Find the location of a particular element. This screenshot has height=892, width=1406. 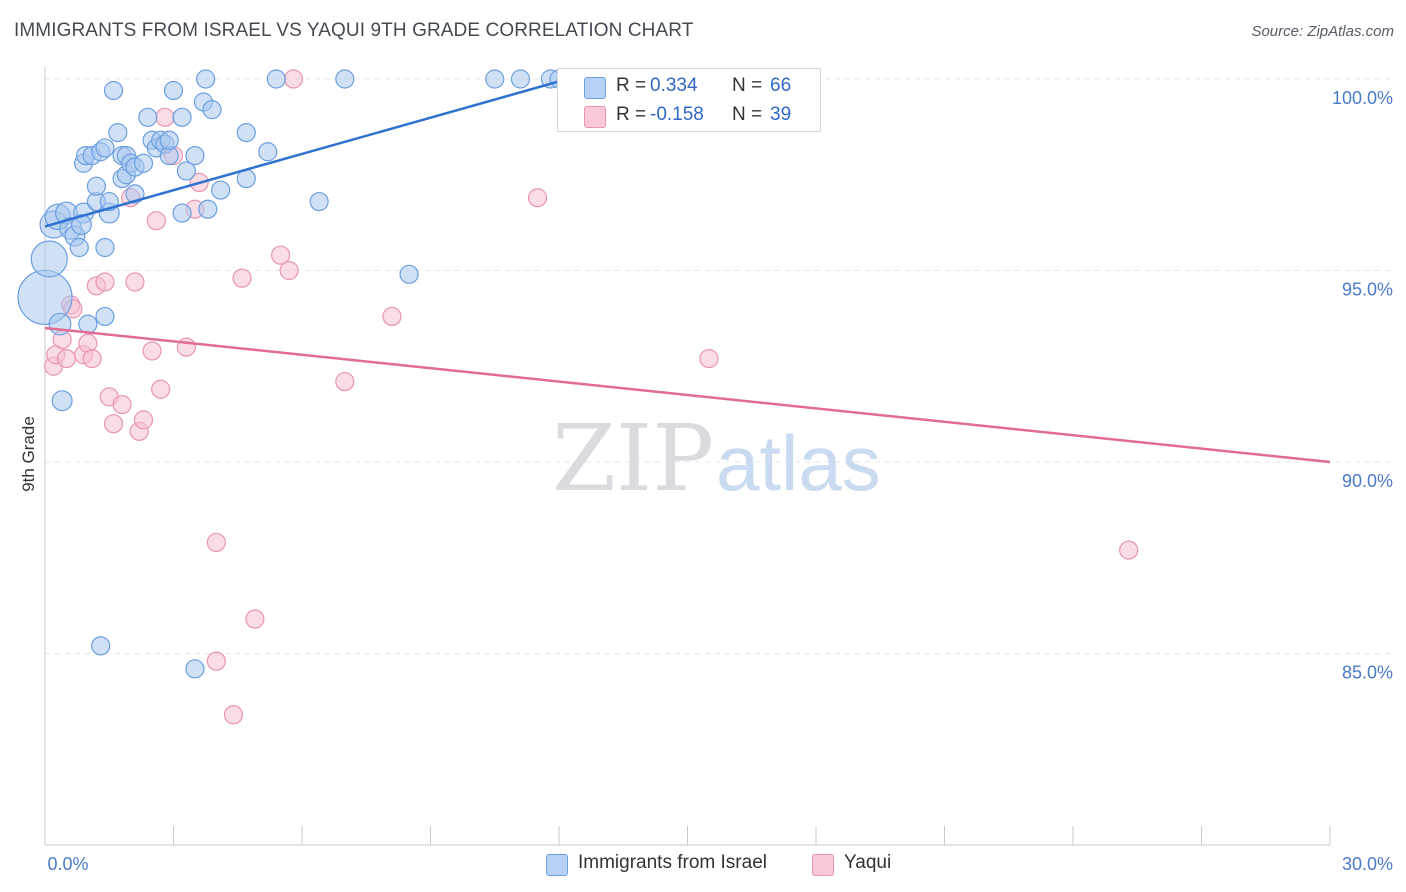

israel-trend-line is located at coordinates (306, 152).